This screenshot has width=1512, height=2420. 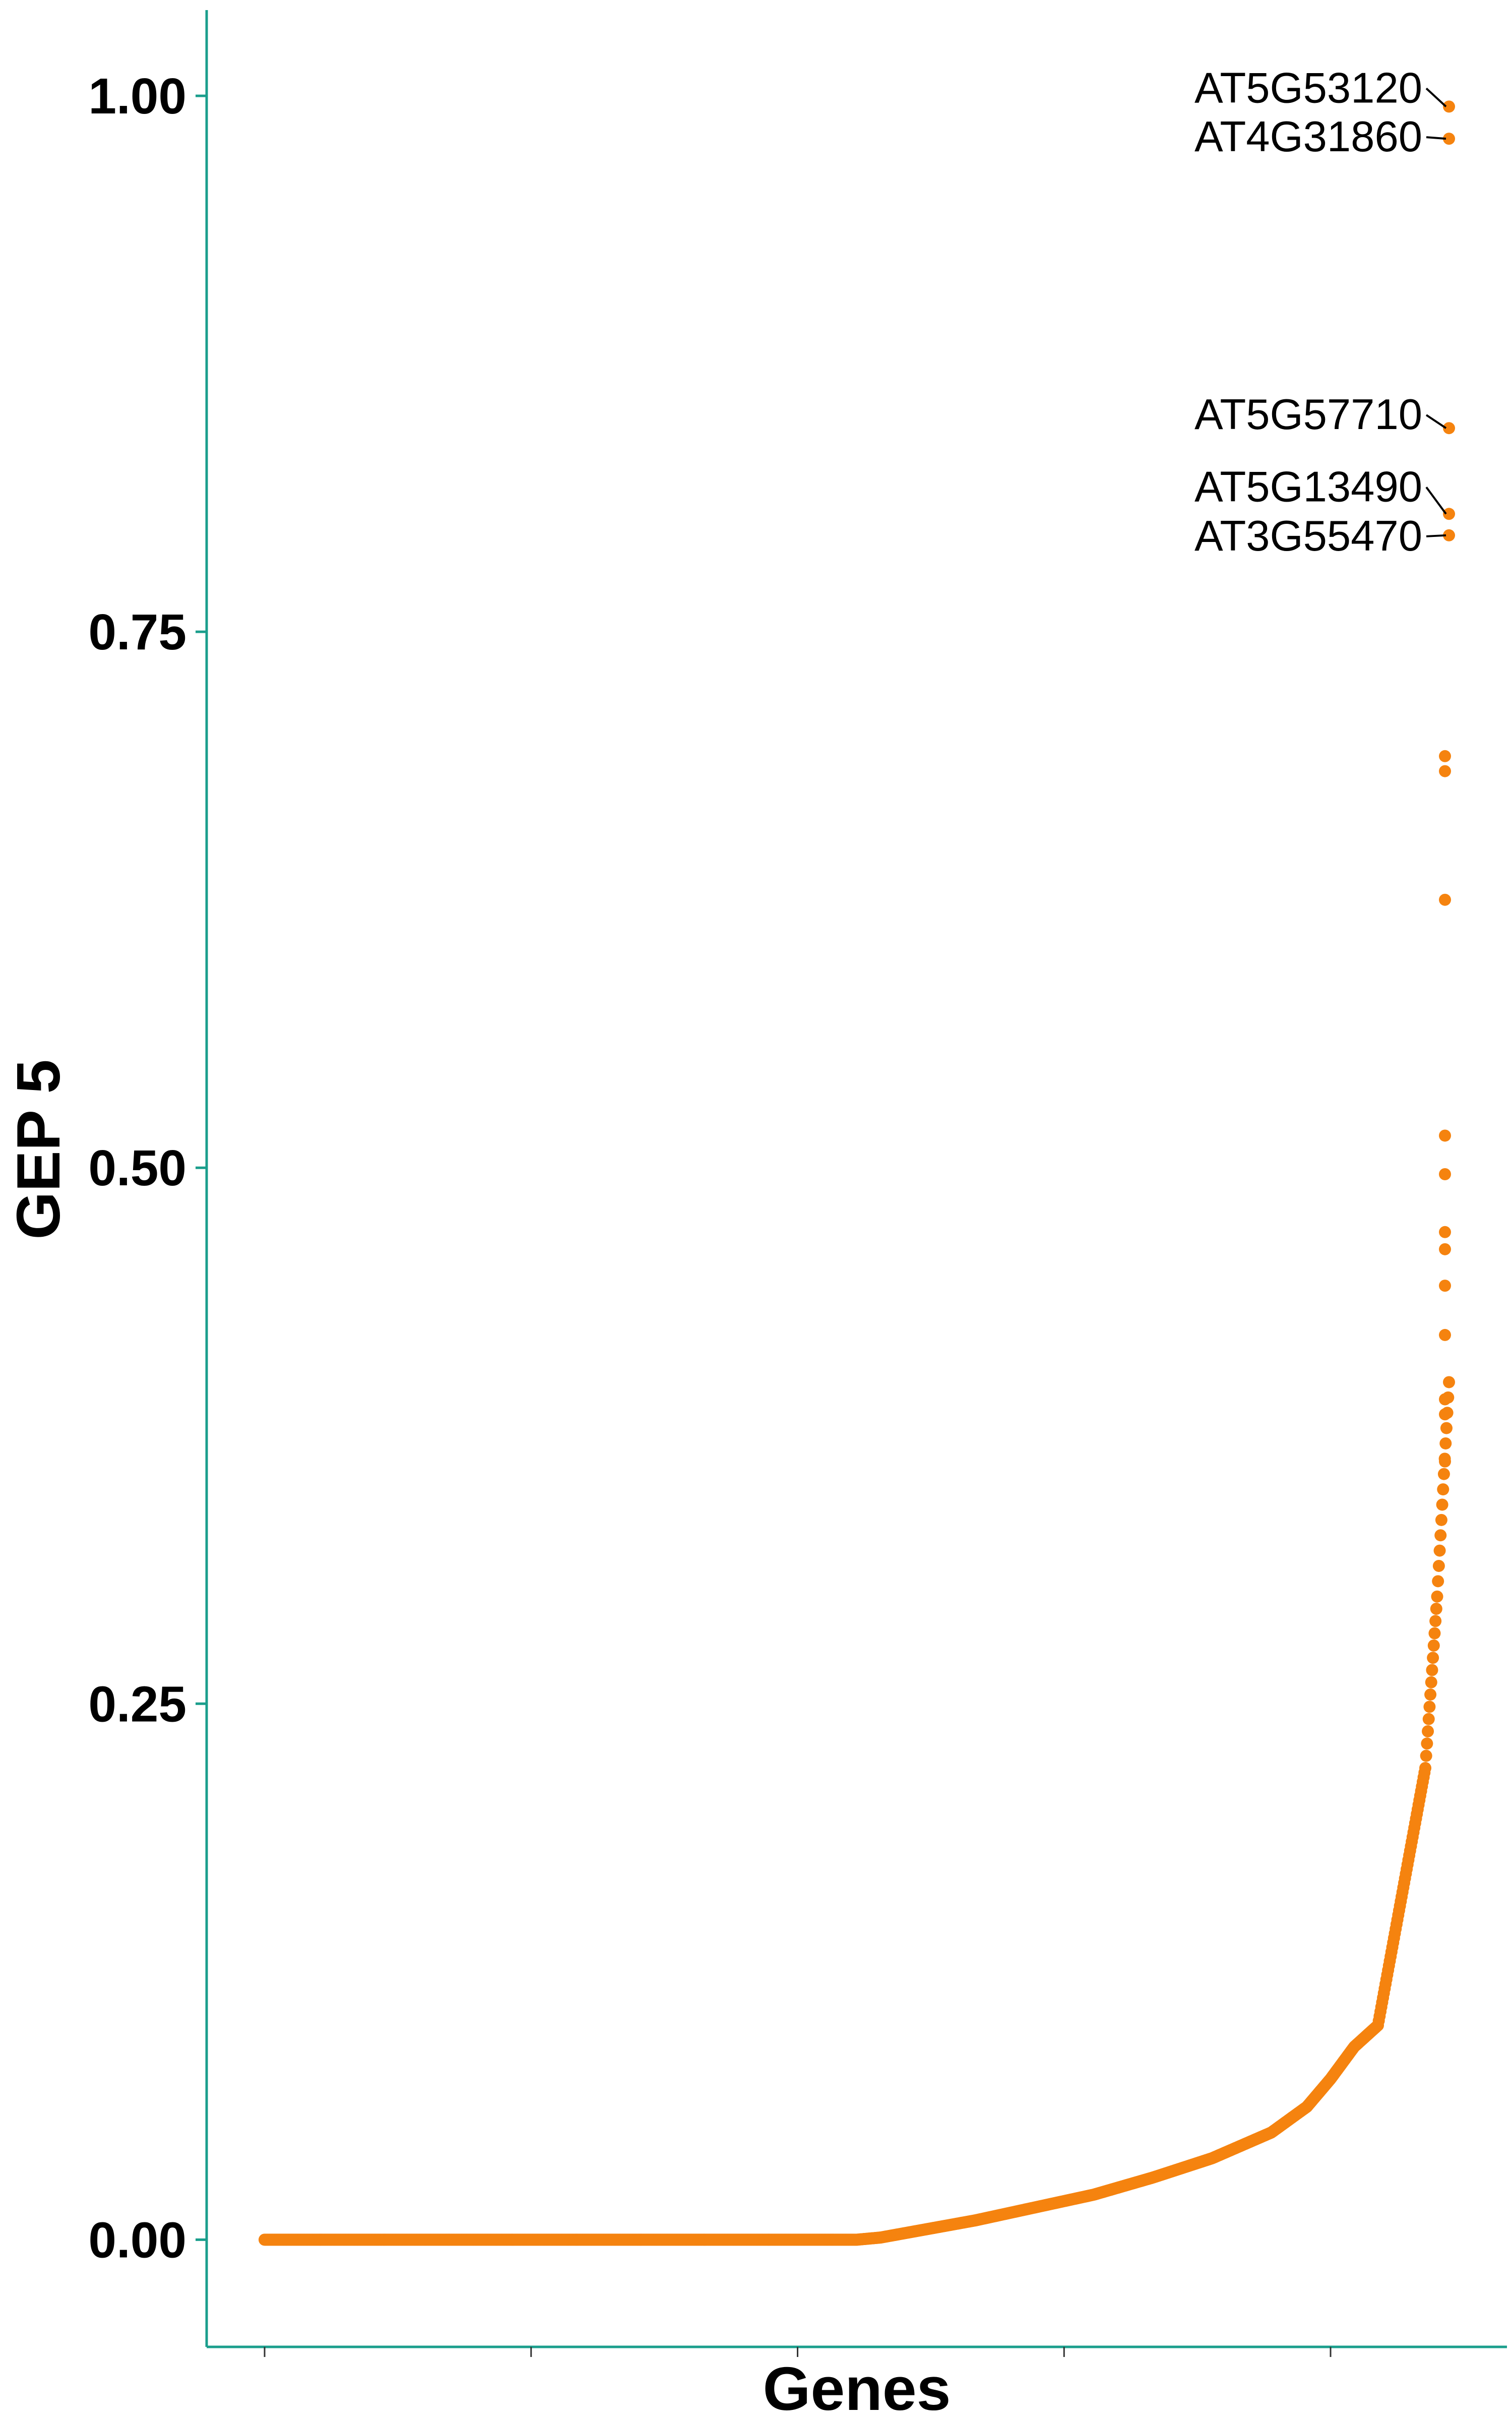 I want to click on gene-label: AT5G53120, so click(x=1308, y=88).